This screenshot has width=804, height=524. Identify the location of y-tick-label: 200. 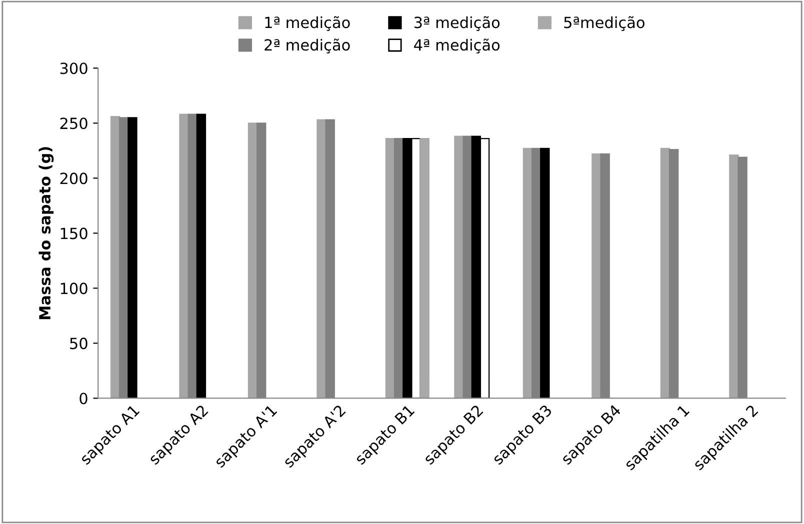
(74, 178).